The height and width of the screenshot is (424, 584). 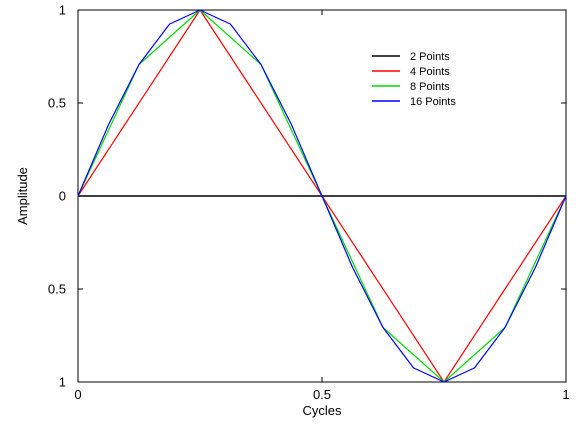 I want to click on x-tick-label: 0, so click(x=77, y=394).